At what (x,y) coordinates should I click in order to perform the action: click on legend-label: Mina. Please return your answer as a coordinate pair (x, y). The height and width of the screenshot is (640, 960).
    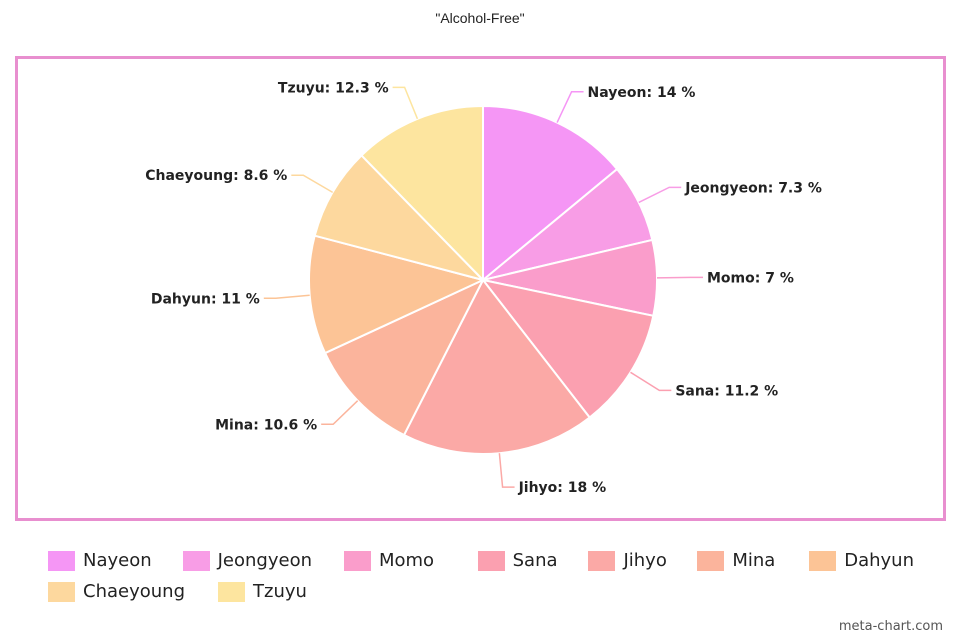
    Looking at the image, I should click on (754, 560).